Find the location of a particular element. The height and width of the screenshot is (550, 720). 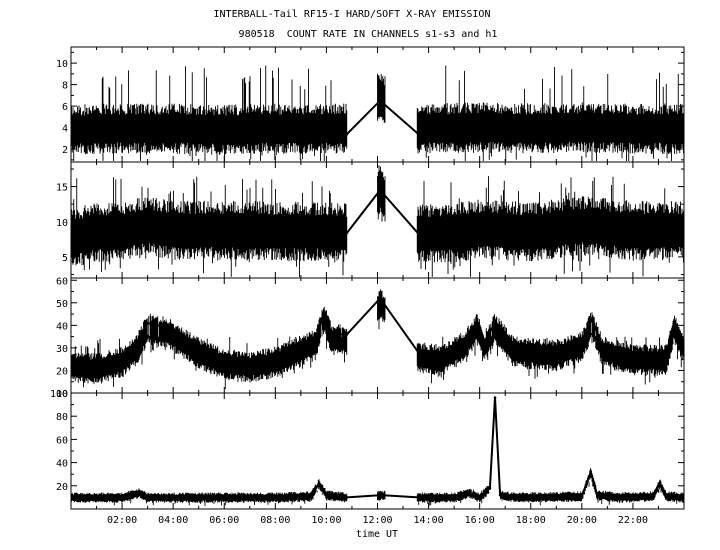

panel-1-ytick-label: 6 is located at coordinates (65, 107).